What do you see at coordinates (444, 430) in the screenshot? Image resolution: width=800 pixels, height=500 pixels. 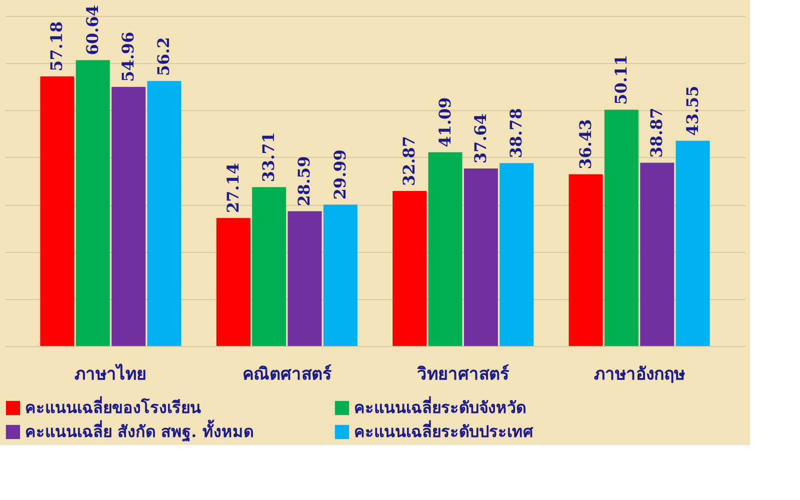 I see `legend-label: คะแนนเฉลี่ยระดับประเทศ` at bounding box center [444, 430].